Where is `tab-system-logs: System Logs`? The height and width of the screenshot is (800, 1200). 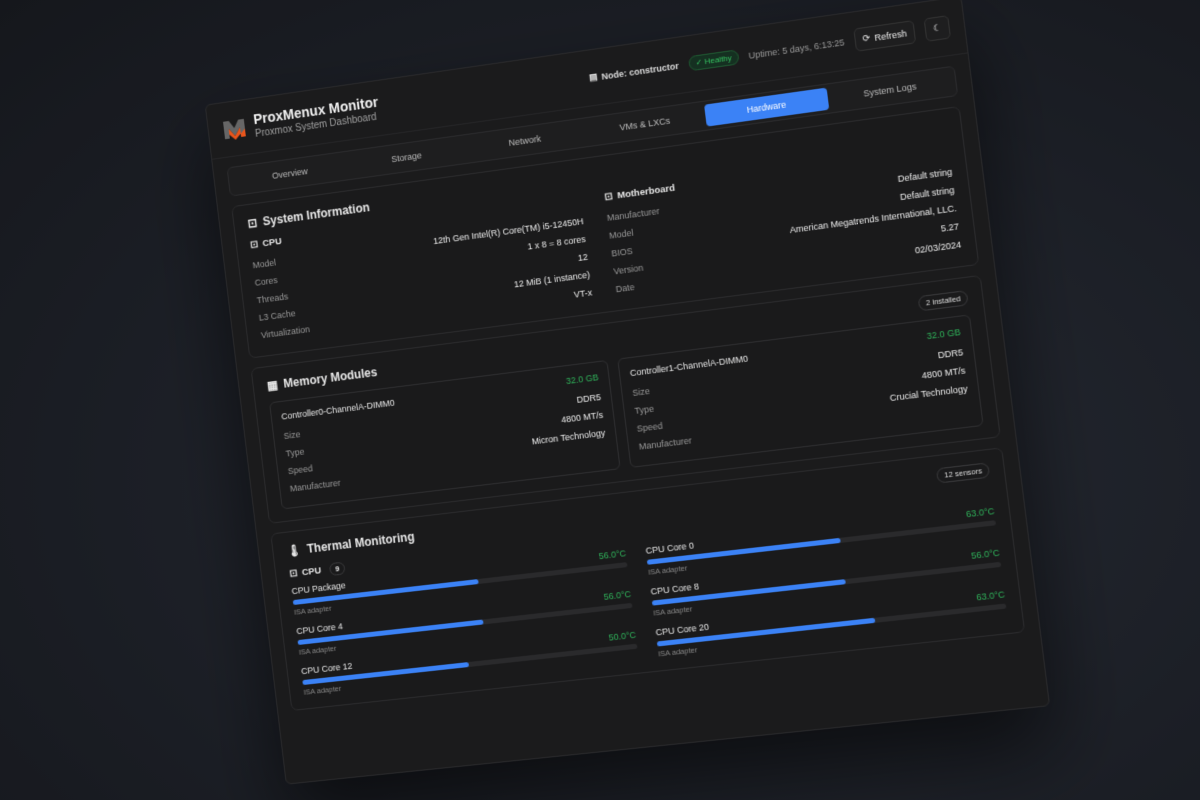 tab-system-logs: System Logs is located at coordinates (890, 90).